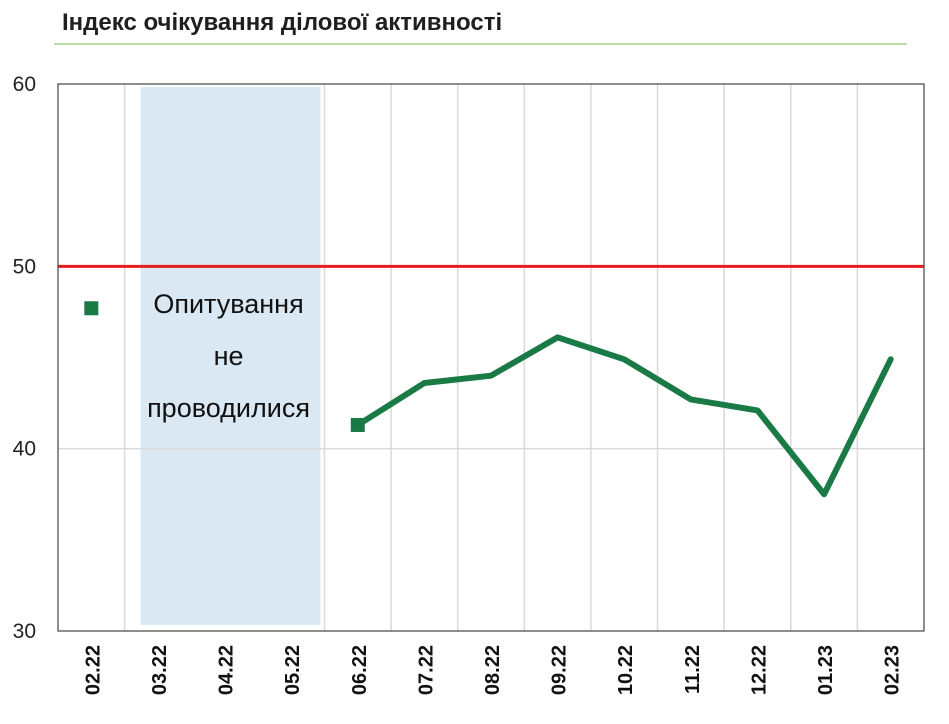  I want to click on y-tick-label: 50, so click(24, 266).